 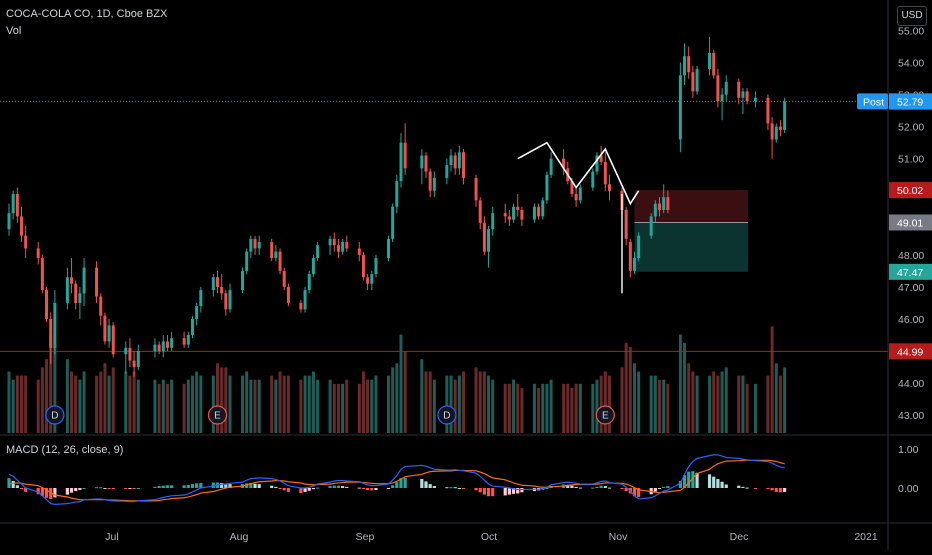 What do you see at coordinates (910, 101) in the screenshot?
I see `post-price-badge-bg` at bounding box center [910, 101].